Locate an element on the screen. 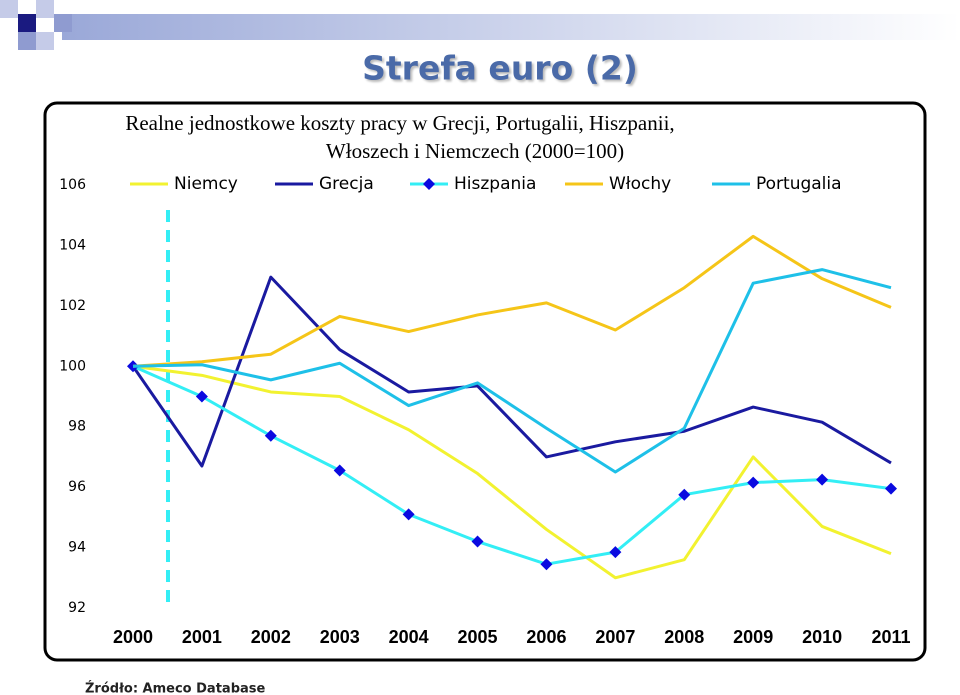 The height and width of the screenshot is (695, 960). x-tick-label: 2009 is located at coordinates (753, 637).